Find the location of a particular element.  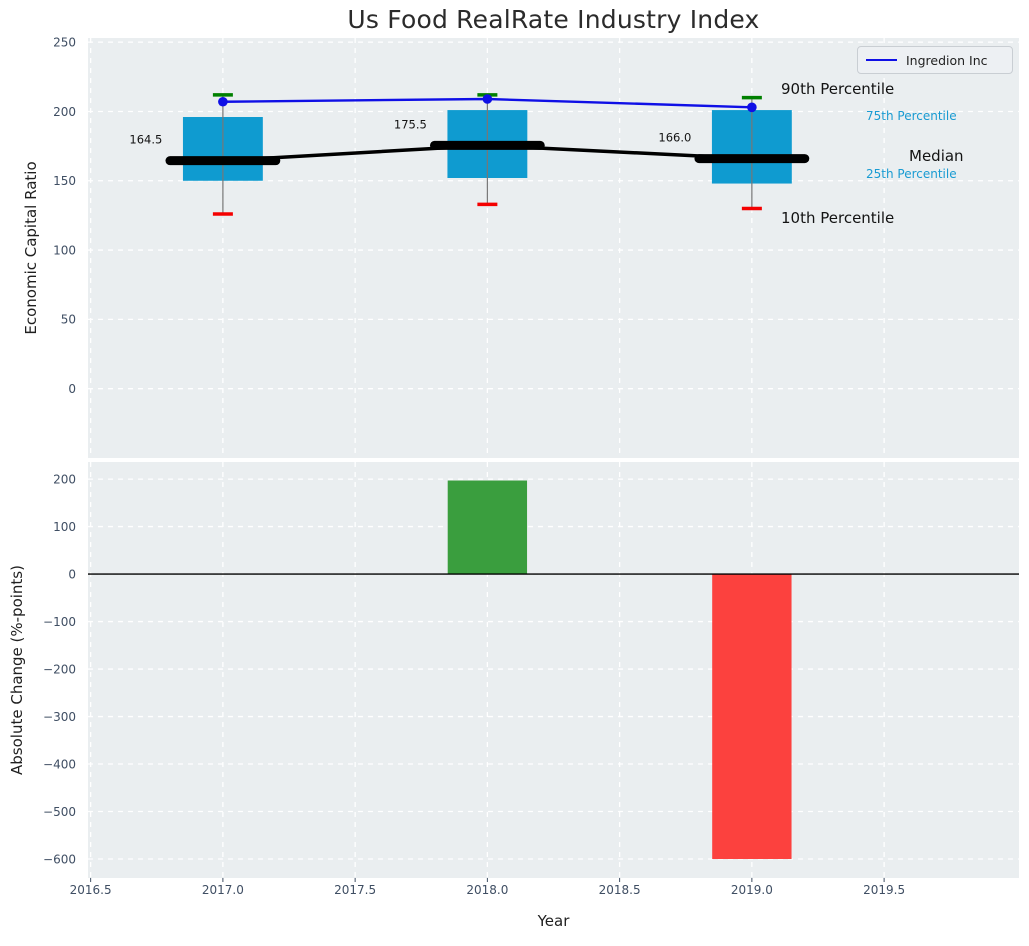

chart-title: Us Food RealRate Industry Index is located at coordinates (553, 19).